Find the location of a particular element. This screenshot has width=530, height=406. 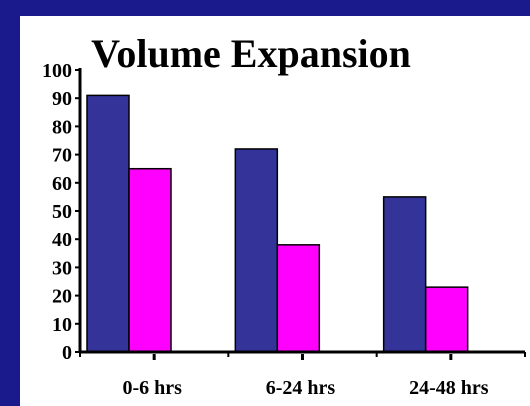

x-tick-label: 6-24 hrs is located at coordinates (301, 388).